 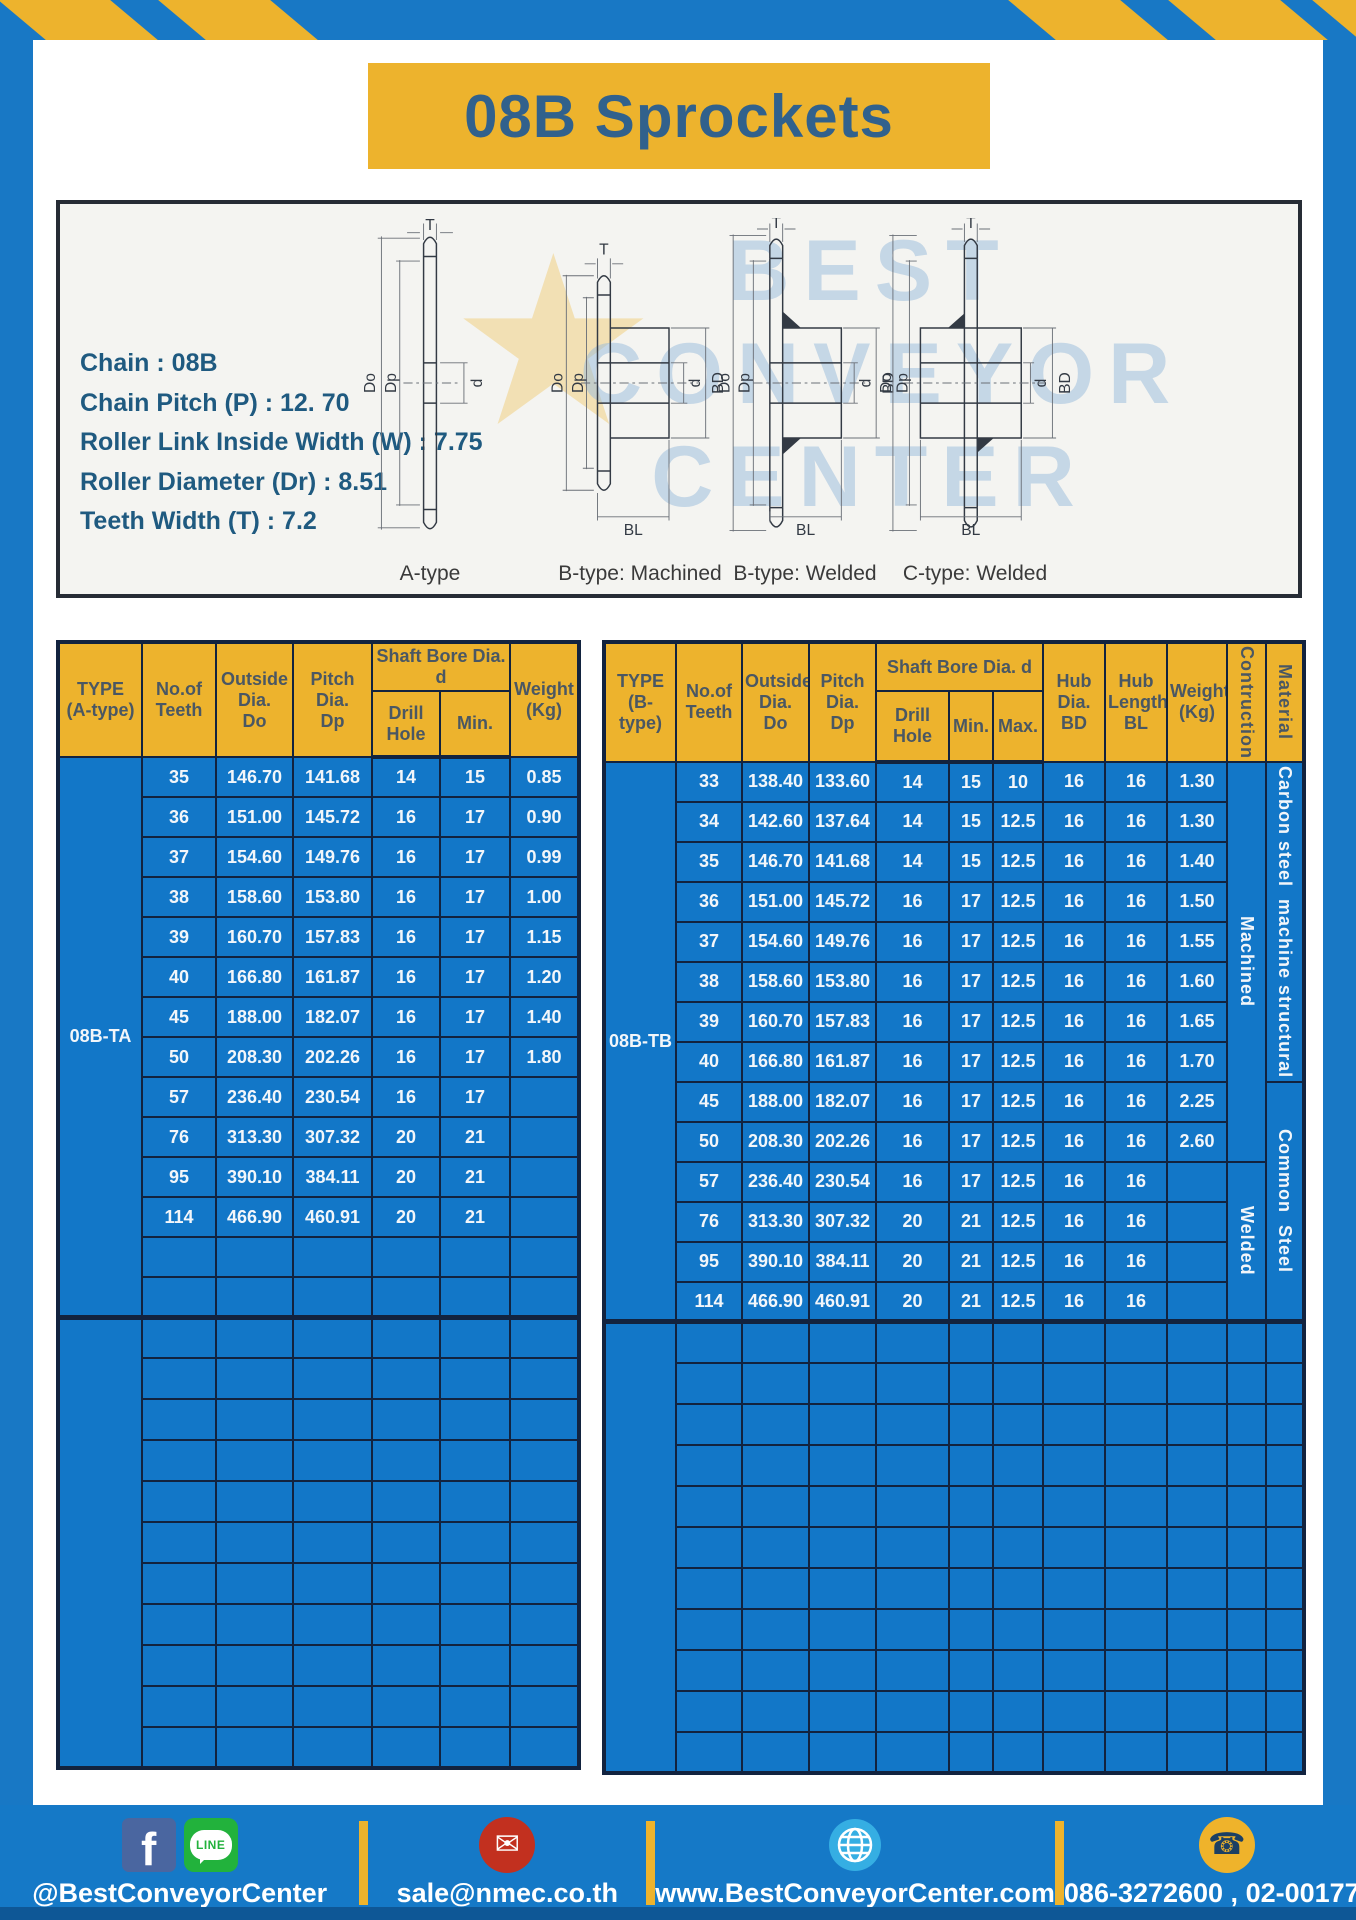 What do you see at coordinates (971, 225) in the screenshot?
I see `dim-label-t: T` at bounding box center [971, 225].